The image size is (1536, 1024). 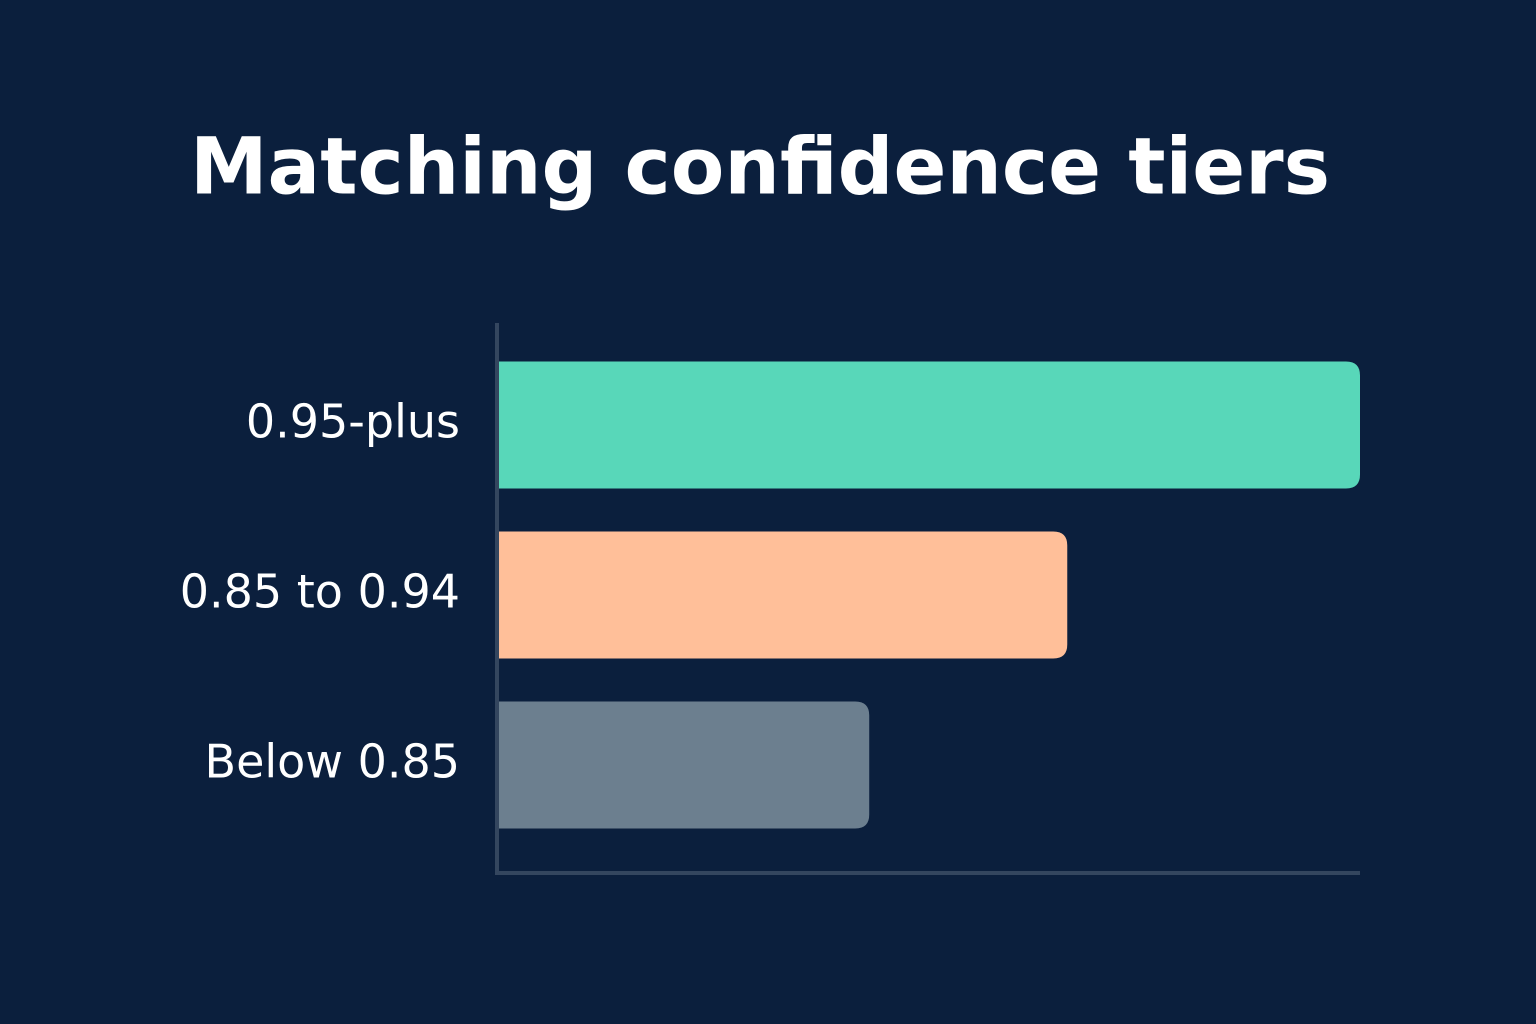 What do you see at coordinates (320, 592) in the screenshot?
I see `y-tick-label: 0.85 to 0.94` at bounding box center [320, 592].